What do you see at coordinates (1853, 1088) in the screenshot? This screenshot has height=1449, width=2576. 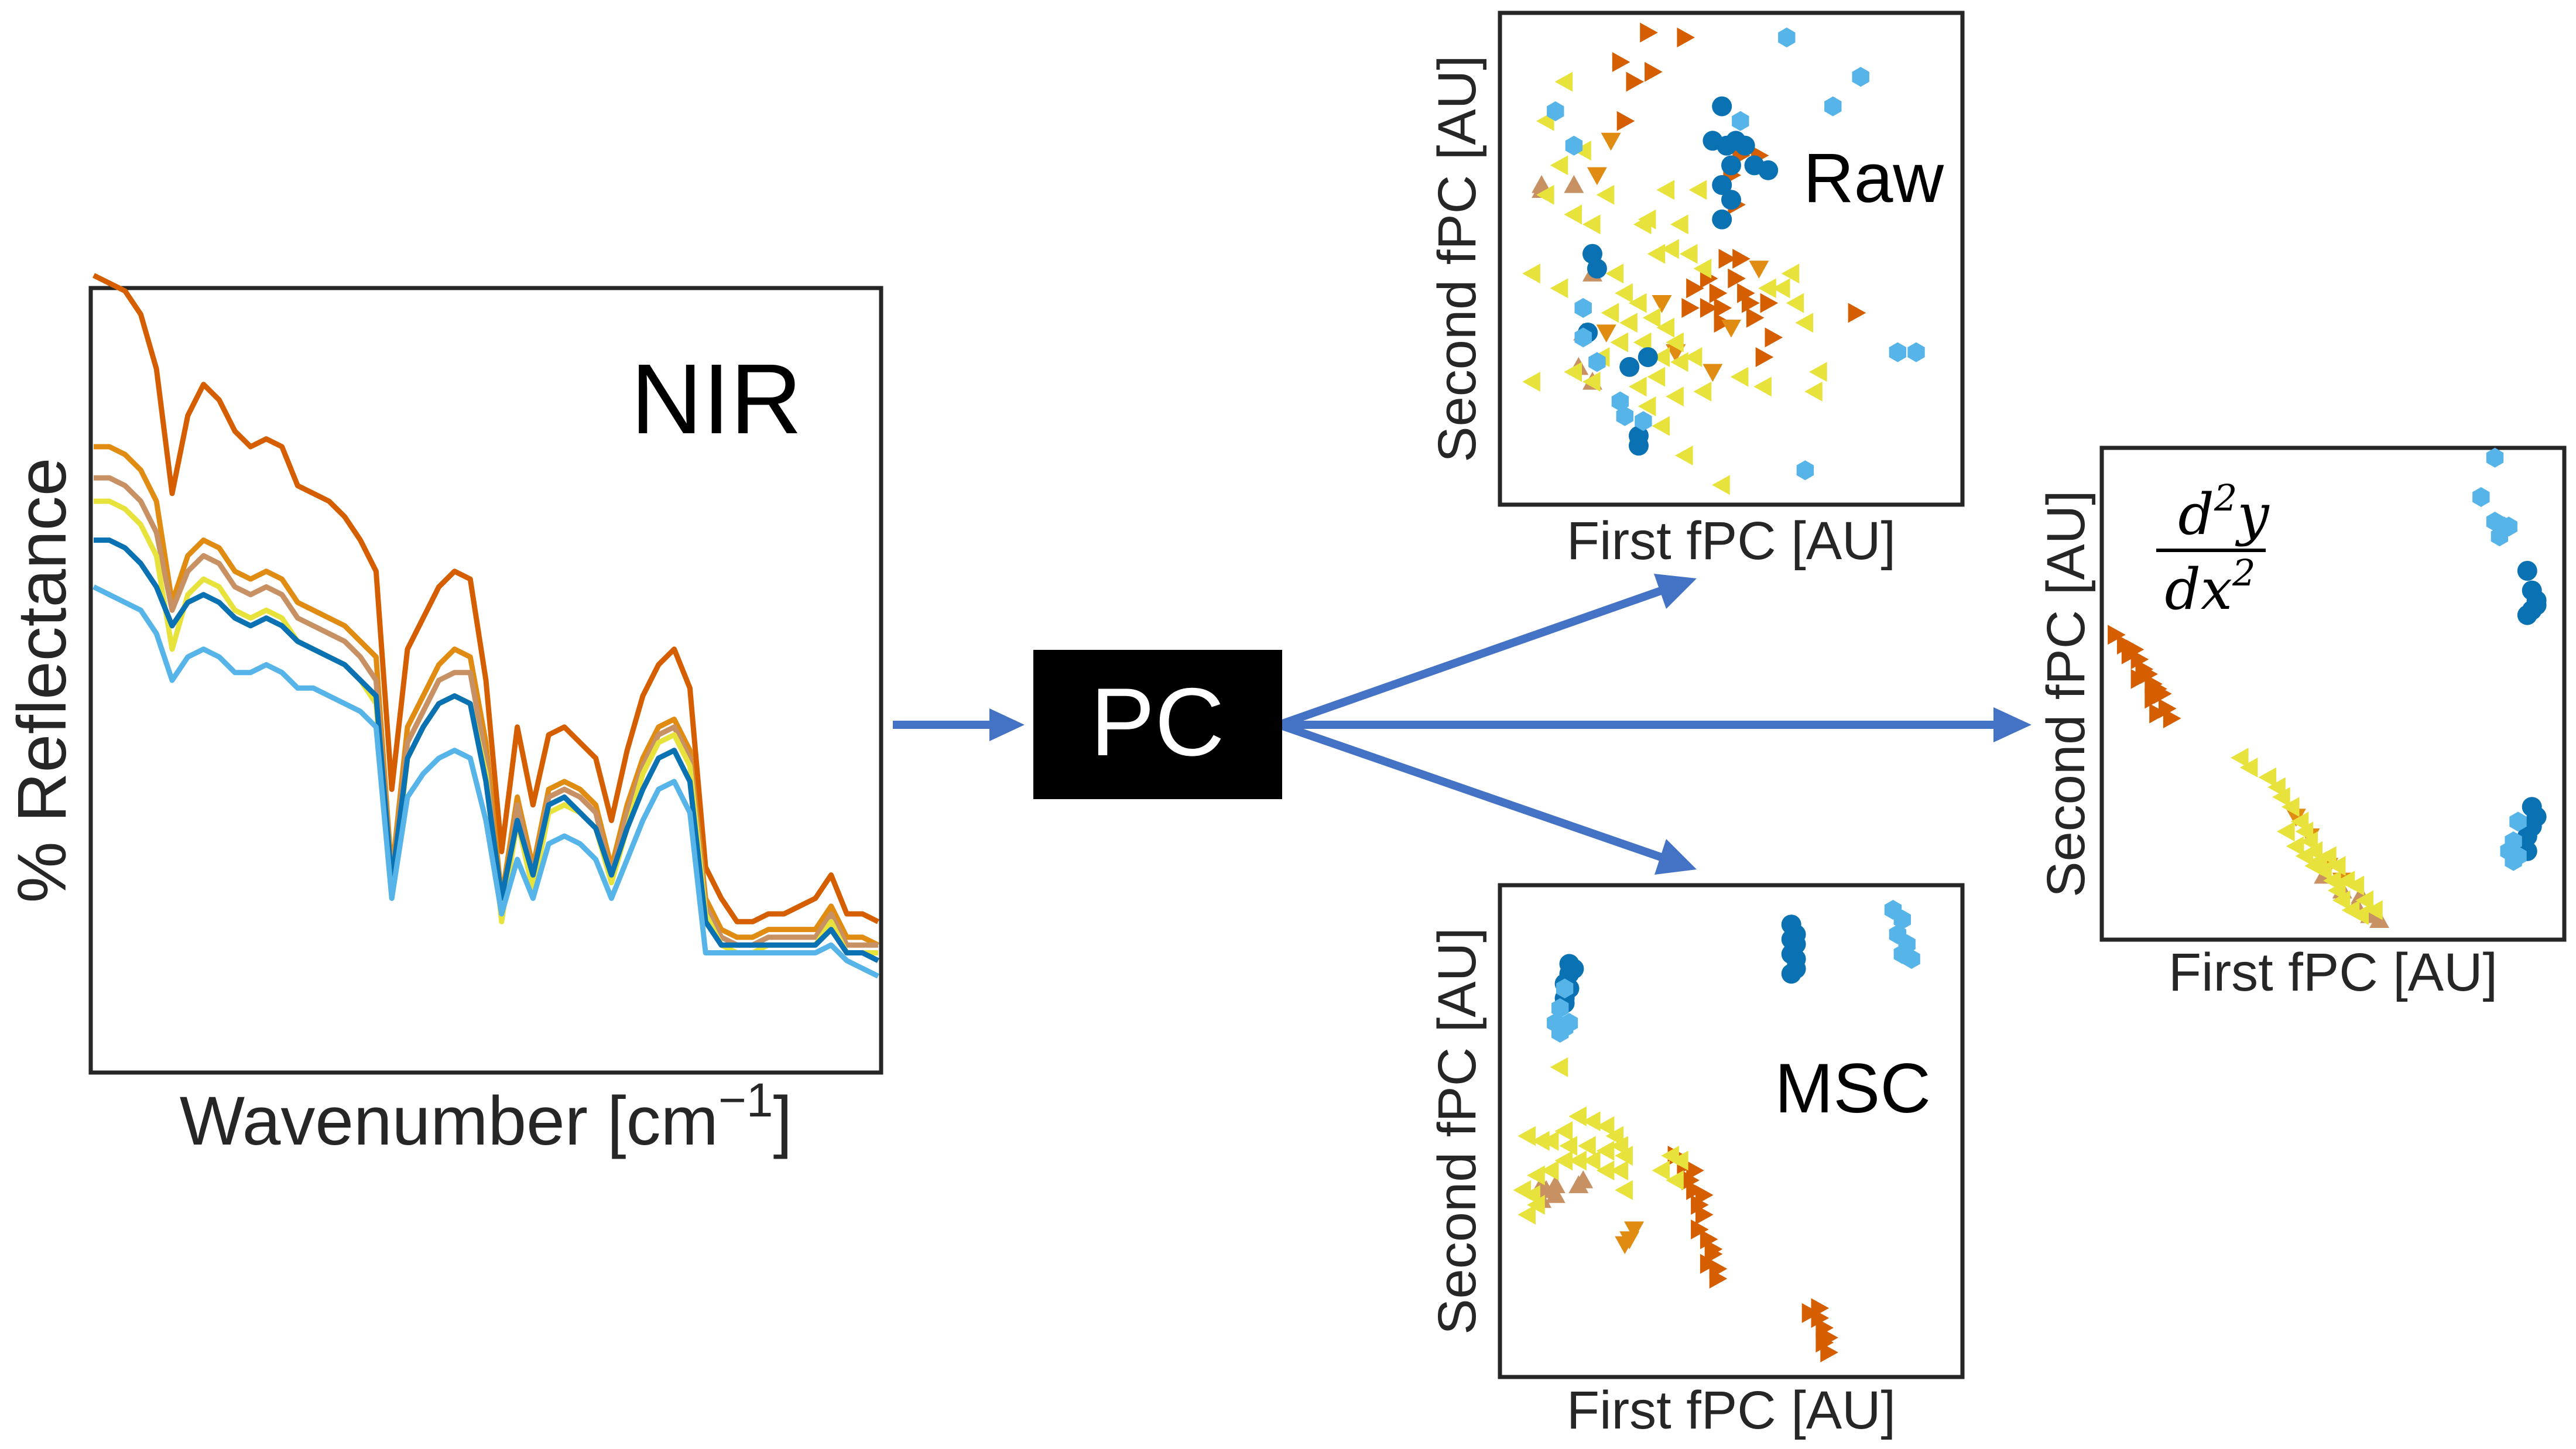 I see `msc-label: MSC` at bounding box center [1853, 1088].